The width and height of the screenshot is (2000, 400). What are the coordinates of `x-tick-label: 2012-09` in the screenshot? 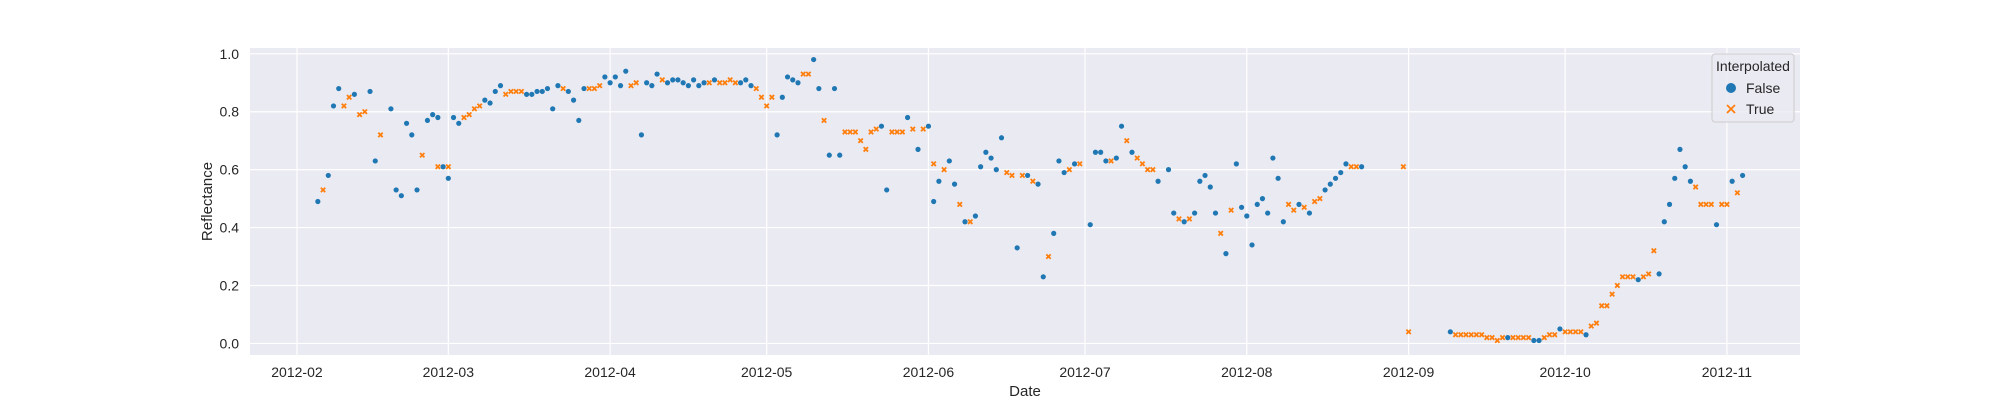 It's located at (1409, 372).